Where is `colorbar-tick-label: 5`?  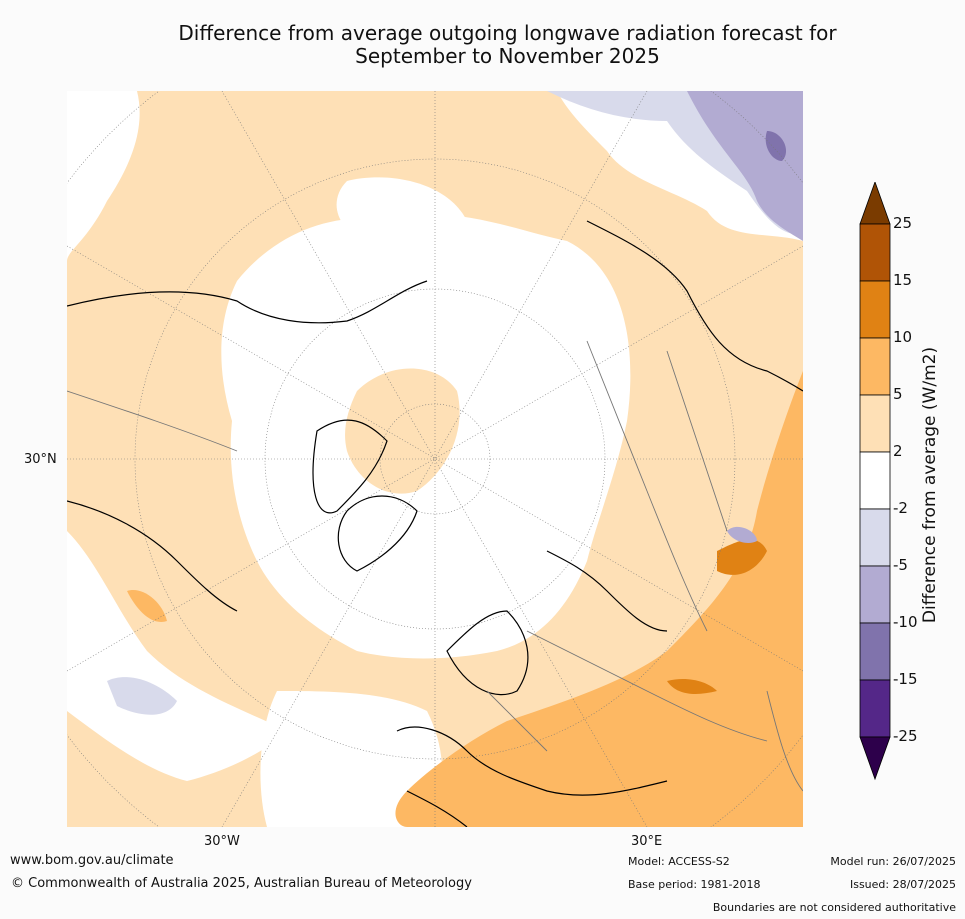
colorbar-tick-label: 5 is located at coordinates (898, 394).